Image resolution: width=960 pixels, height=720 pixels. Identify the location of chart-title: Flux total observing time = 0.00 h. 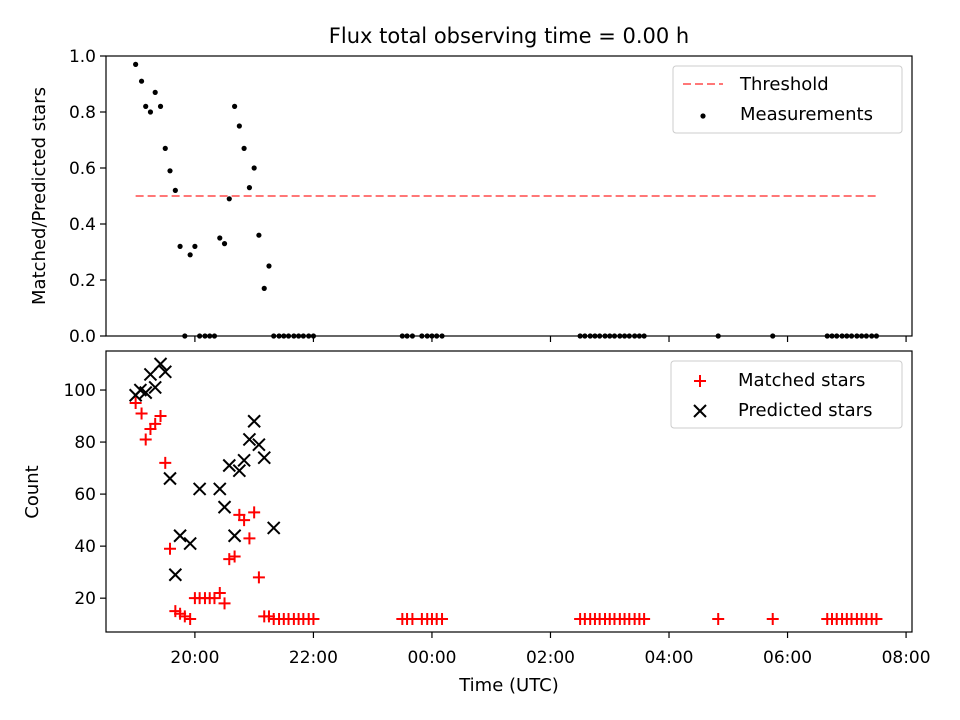
(509, 36).